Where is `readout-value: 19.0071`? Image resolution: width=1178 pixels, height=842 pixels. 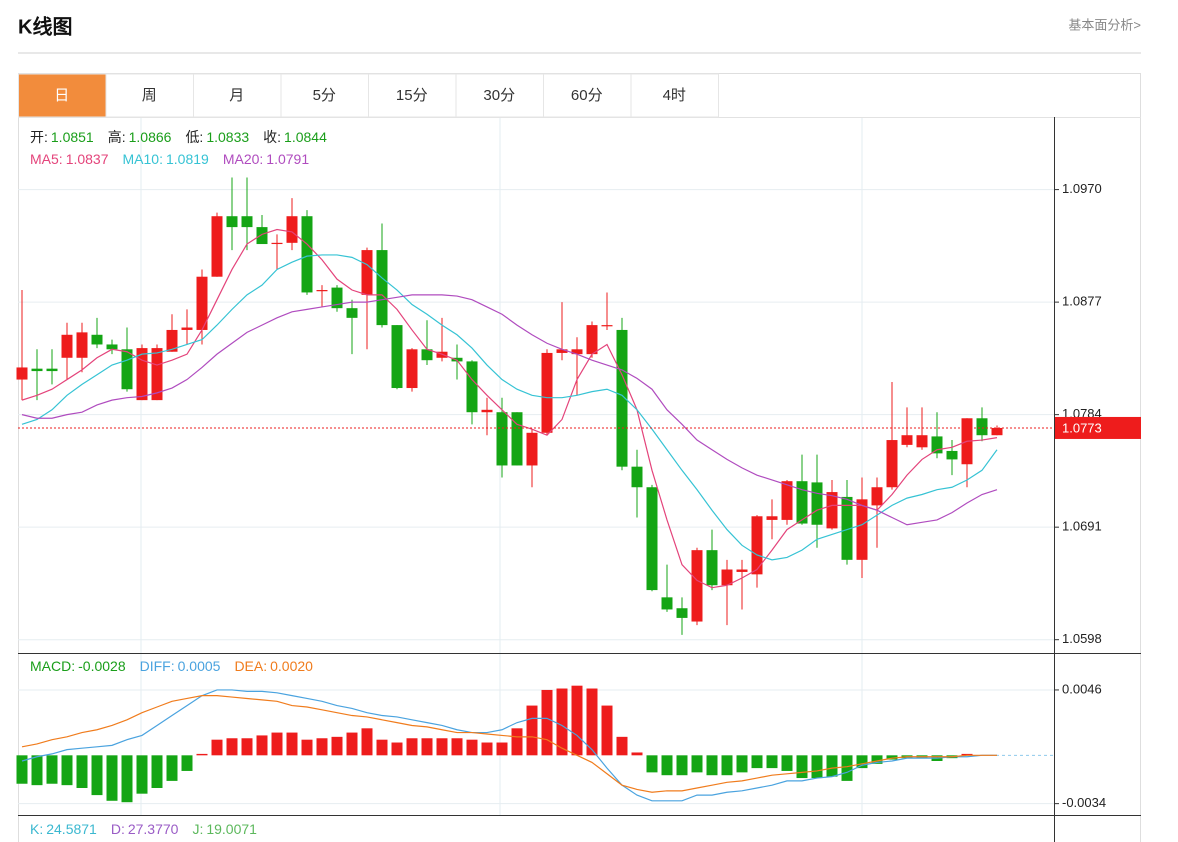 readout-value: 19.0071 is located at coordinates (231, 829).